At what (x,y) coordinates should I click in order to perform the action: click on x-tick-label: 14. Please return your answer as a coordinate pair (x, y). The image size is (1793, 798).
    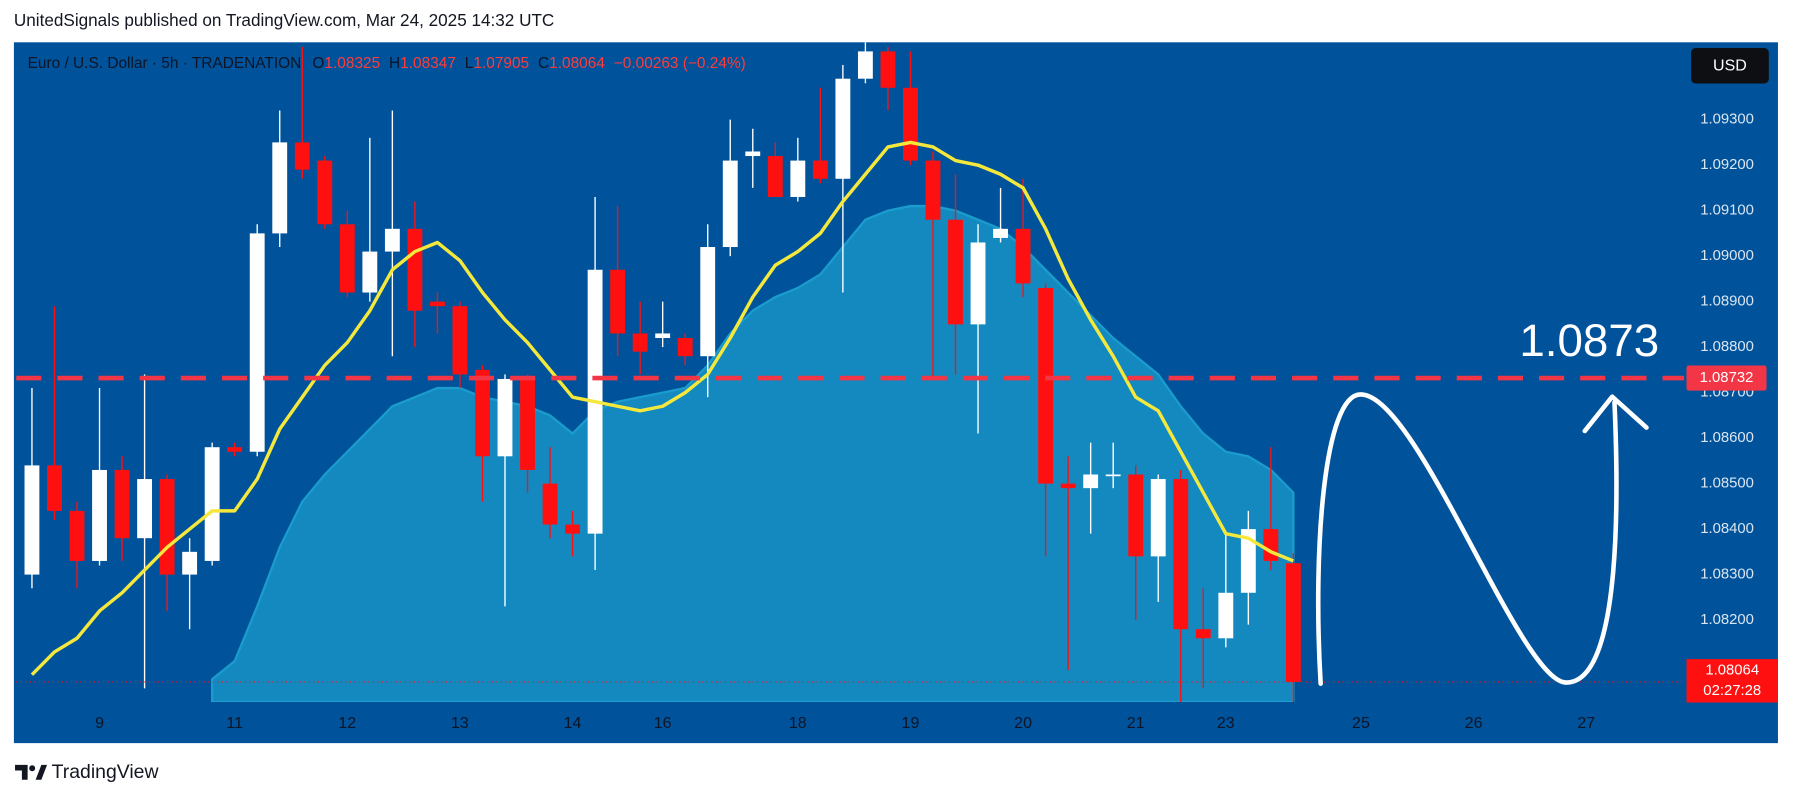
    Looking at the image, I should click on (573, 723).